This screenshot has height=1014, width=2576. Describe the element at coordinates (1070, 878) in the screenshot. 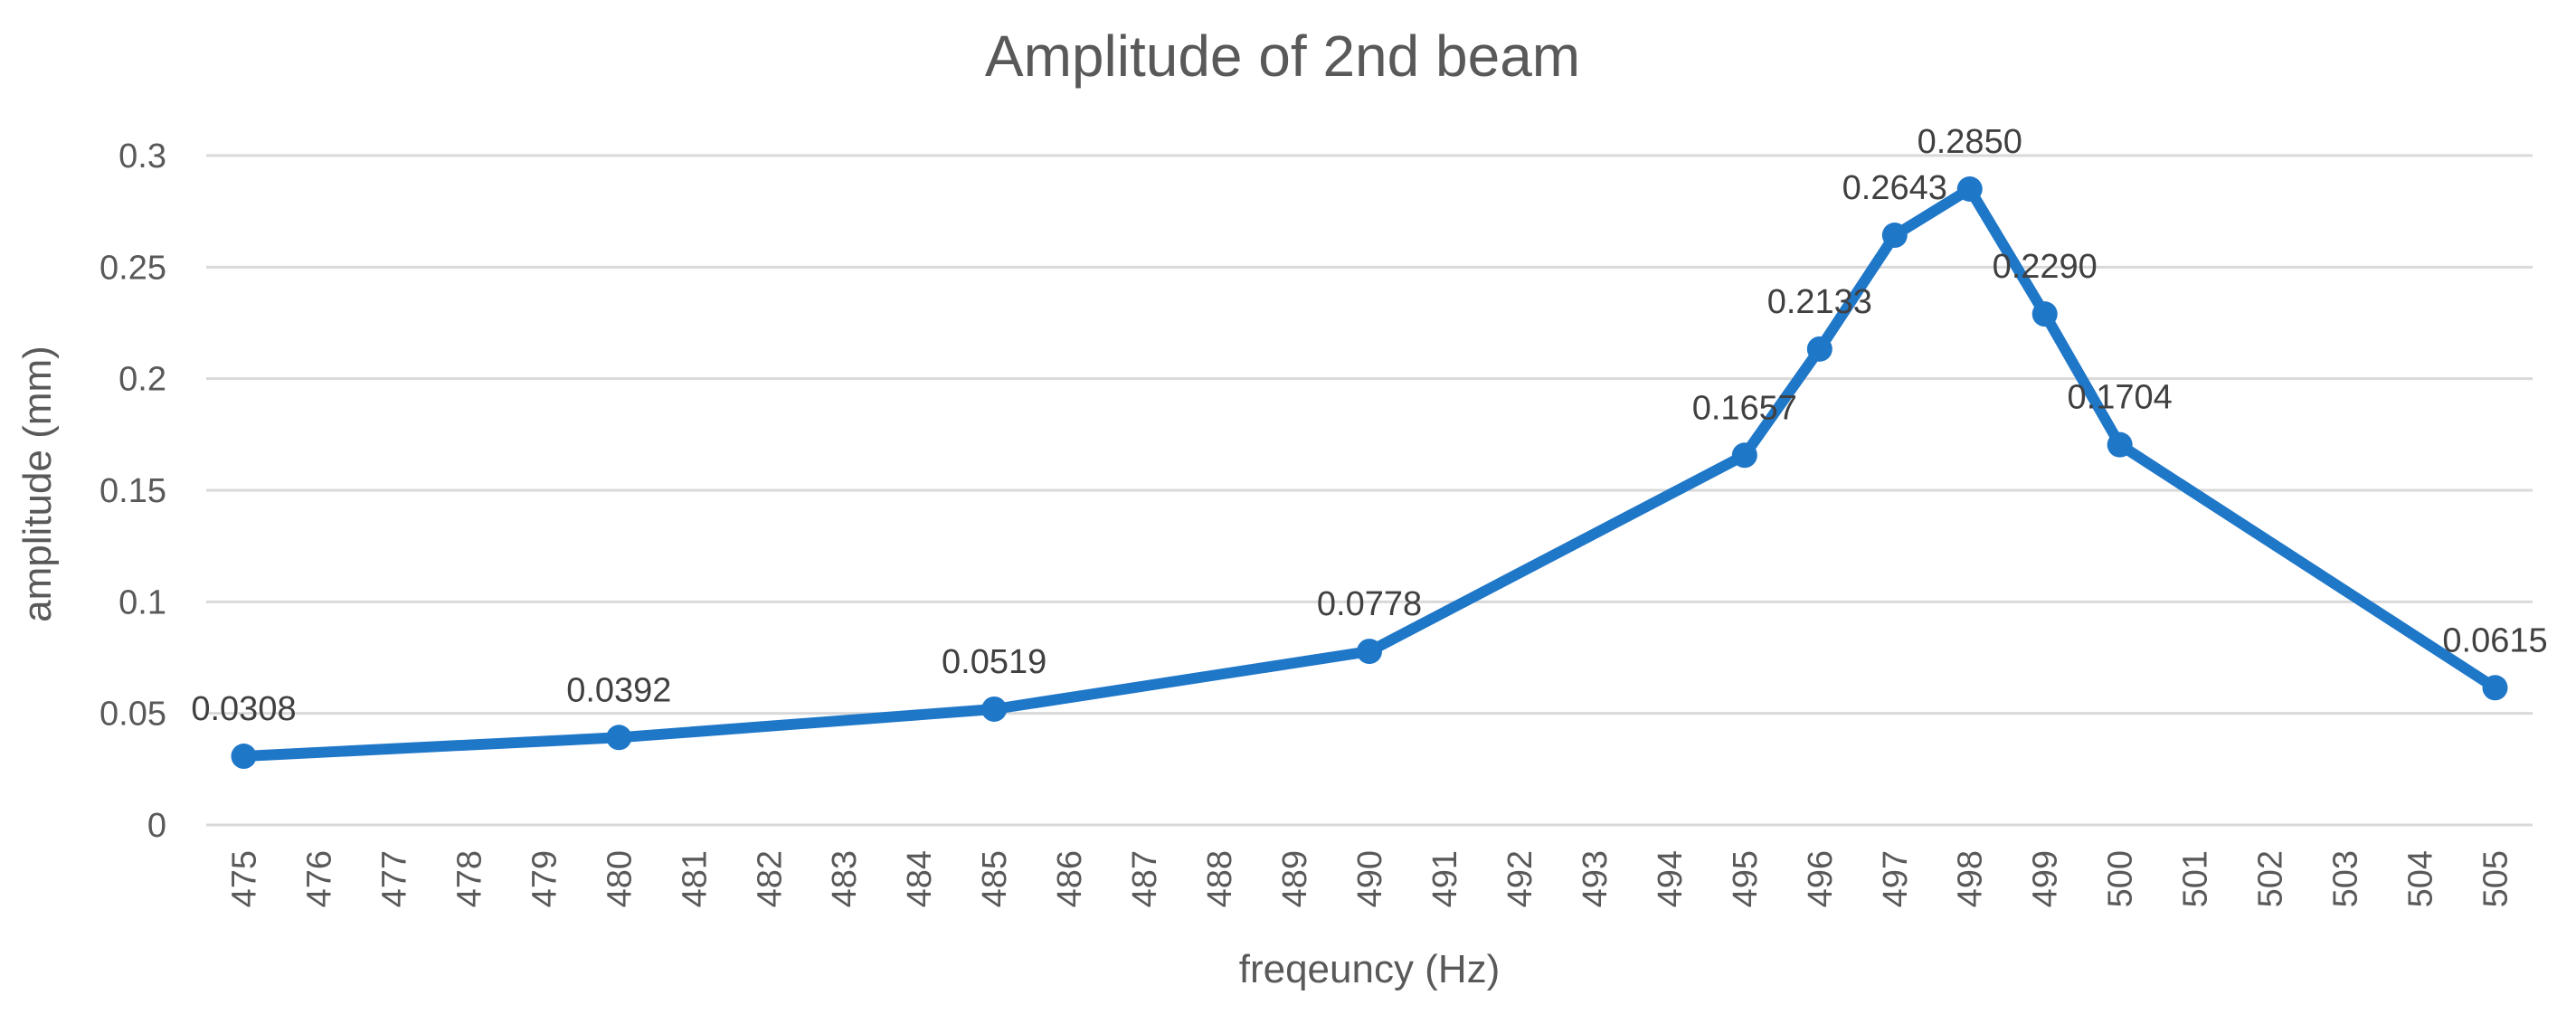

I see `x-tick-label: 486` at that location.